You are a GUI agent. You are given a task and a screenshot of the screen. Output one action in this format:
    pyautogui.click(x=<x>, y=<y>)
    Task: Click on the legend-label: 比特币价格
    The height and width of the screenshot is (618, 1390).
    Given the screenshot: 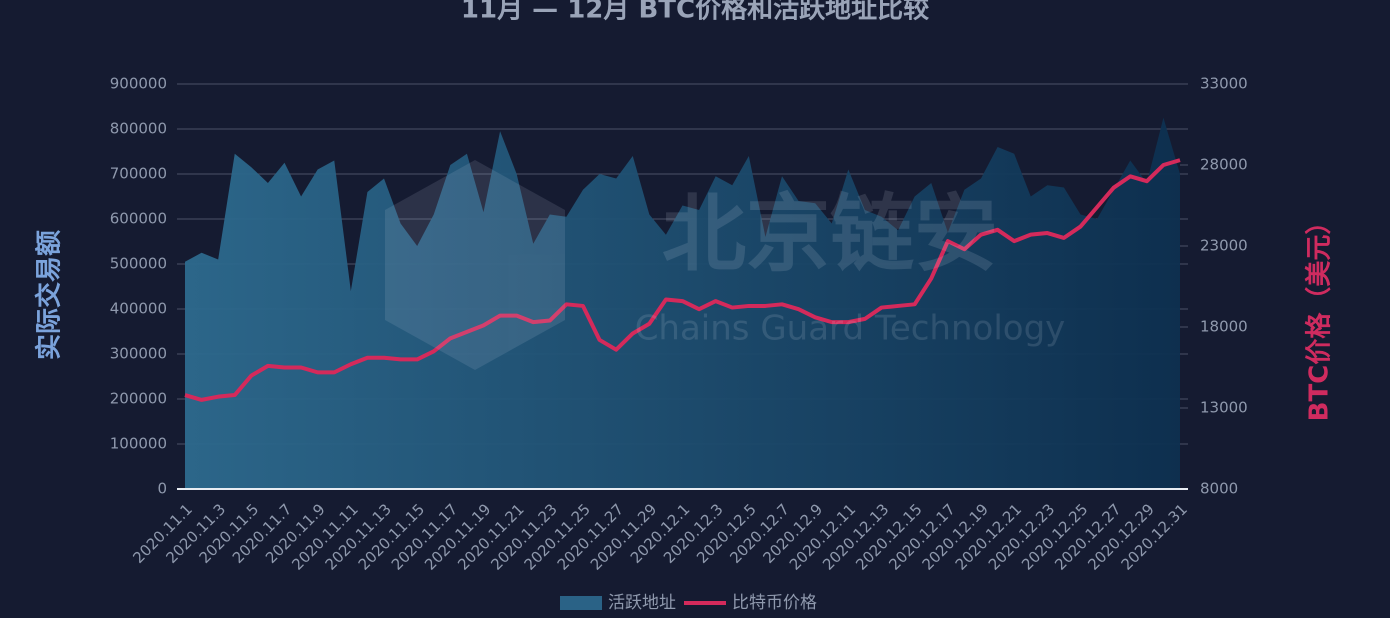 What is the action you would take?
    pyautogui.click(x=774, y=603)
    